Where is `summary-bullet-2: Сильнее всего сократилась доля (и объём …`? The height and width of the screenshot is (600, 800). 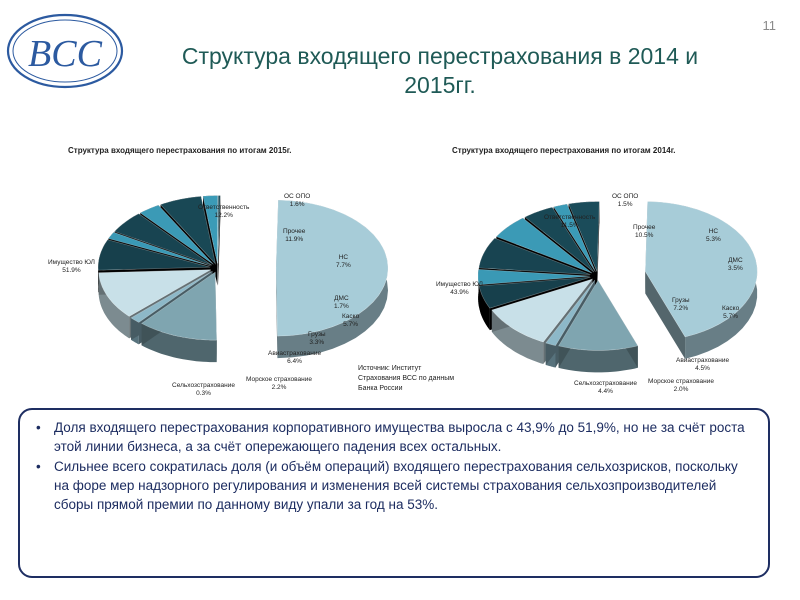
summary-bullet-2: Сильнее всего сократилась доля (и объём … is located at coordinates (396, 485).